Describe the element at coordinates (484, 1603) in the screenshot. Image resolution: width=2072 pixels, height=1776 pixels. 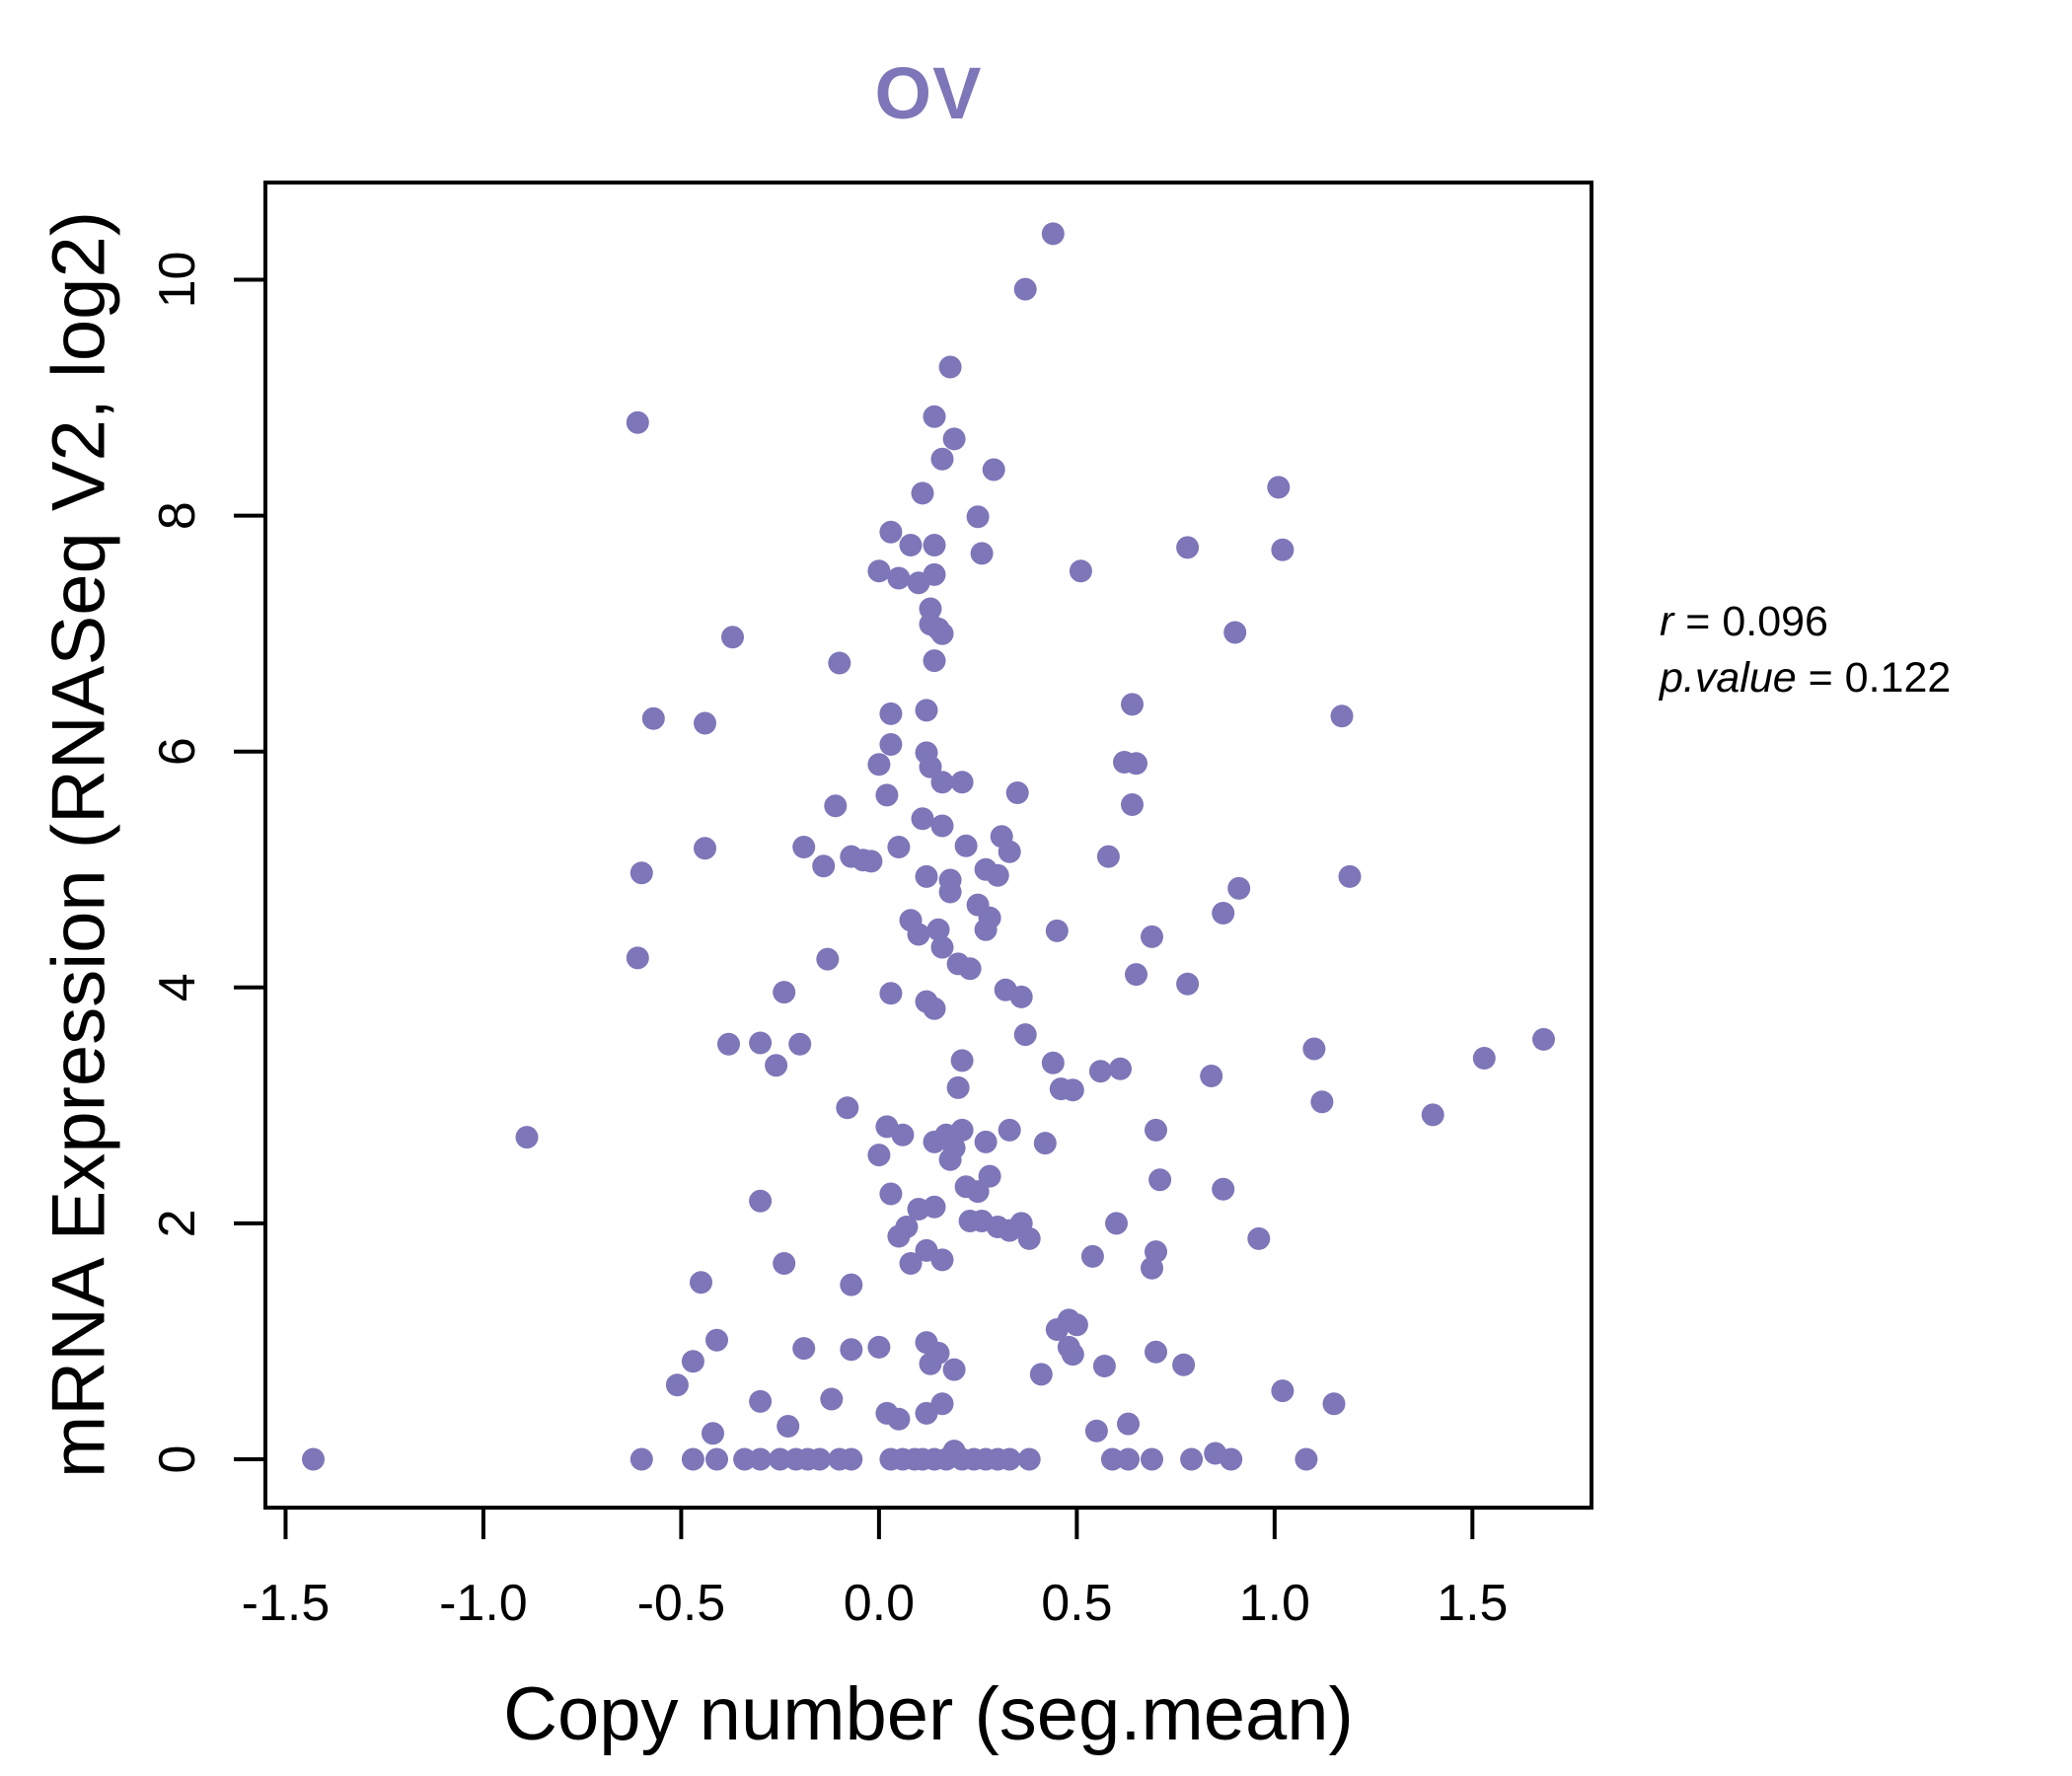
I see `x-tick-label: -1.0` at that location.